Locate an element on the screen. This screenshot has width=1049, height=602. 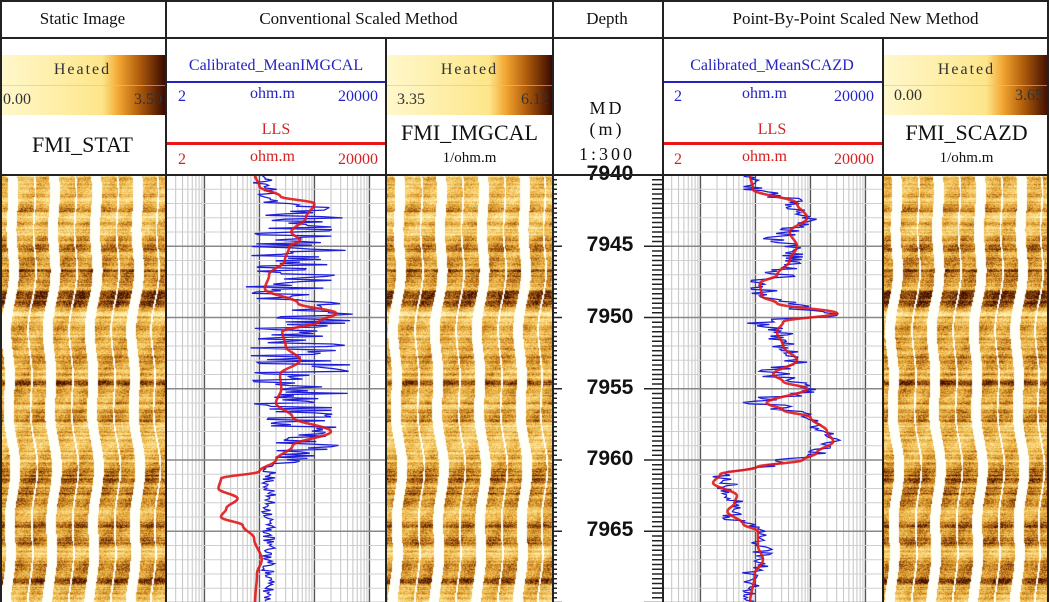
track-name-fmi-stat: FMI_STAT is located at coordinates (82, 144).